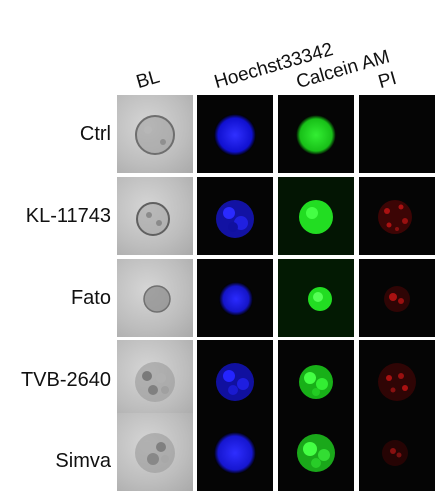  What do you see at coordinates (155, 452) in the screenshot?
I see `image-simva-bl` at bounding box center [155, 452].